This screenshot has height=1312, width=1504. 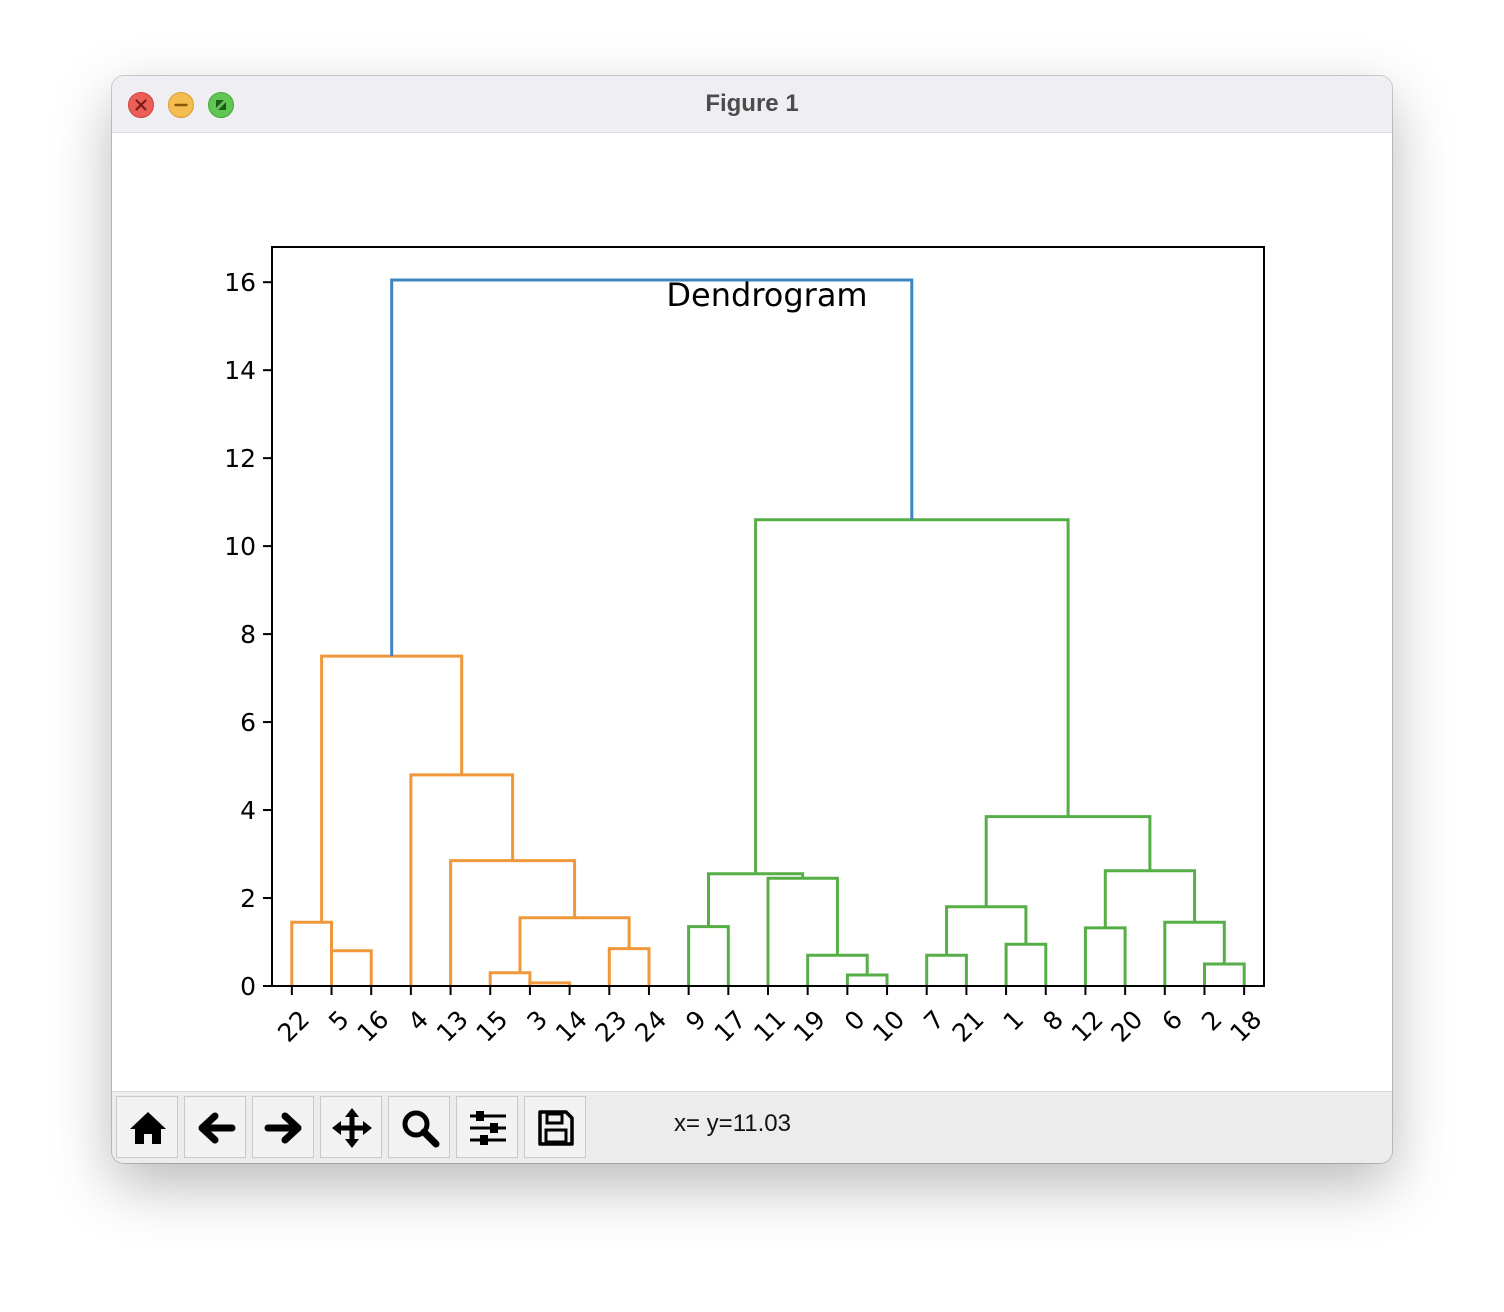 What do you see at coordinates (1087, 1026) in the screenshot?
I see `leaf-label-12: 12` at bounding box center [1087, 1026].